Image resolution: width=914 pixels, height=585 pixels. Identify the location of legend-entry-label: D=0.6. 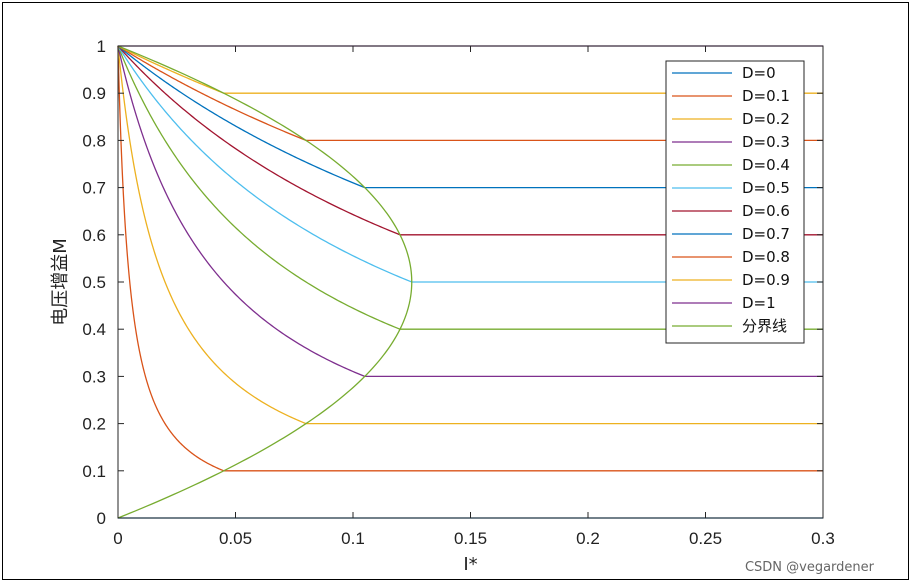
(766, 211).